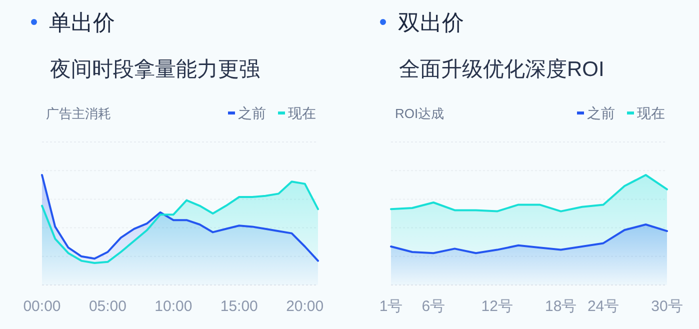 The width and height of the screenshot is (699, 329). What do you see at coordinates (239, 306) in the screenshot?
I see `x-tick-label: 15:00` at bounding box center [239, 306].